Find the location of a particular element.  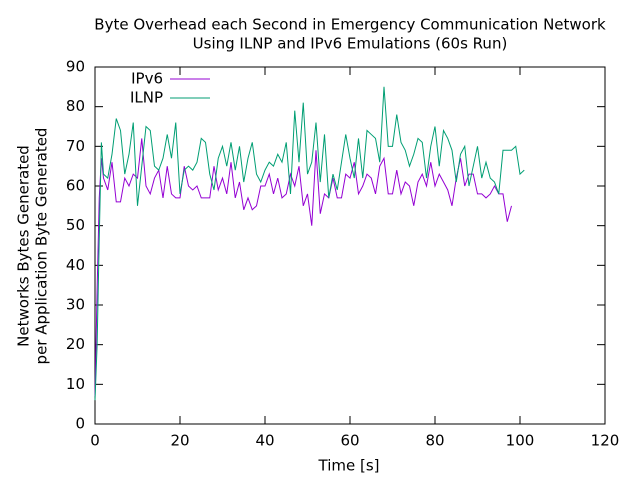

x-axis-label: Time [s] is located at coordinates (349, 466).